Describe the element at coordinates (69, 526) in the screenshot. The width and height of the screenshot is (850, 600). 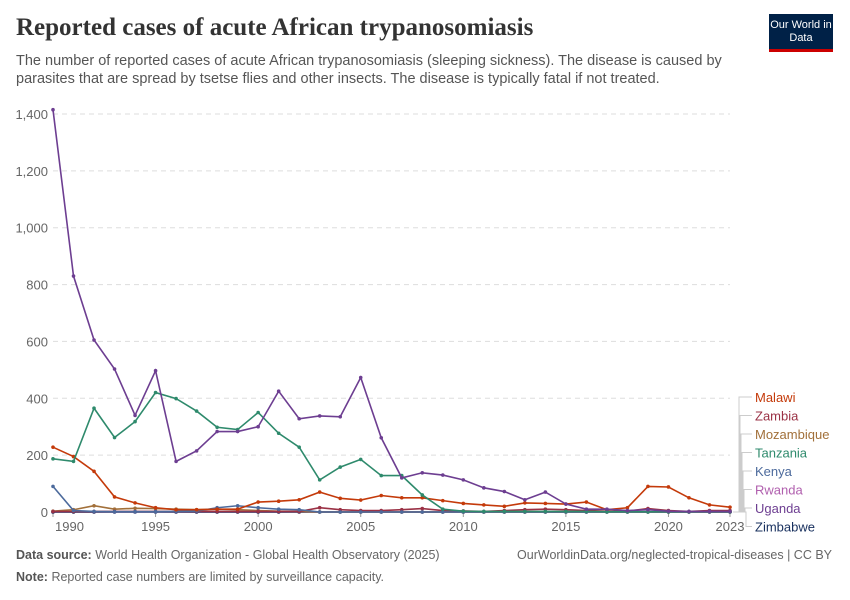
I see `x-tick-label: 1990` at that location.